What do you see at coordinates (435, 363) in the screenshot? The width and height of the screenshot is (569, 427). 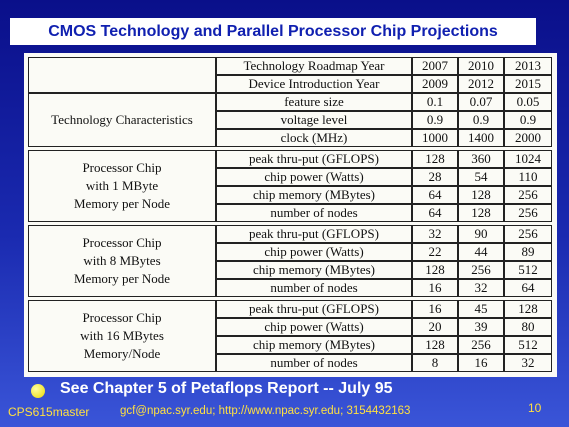 I see `value-cell: 8` at bounding box center [435, 363].